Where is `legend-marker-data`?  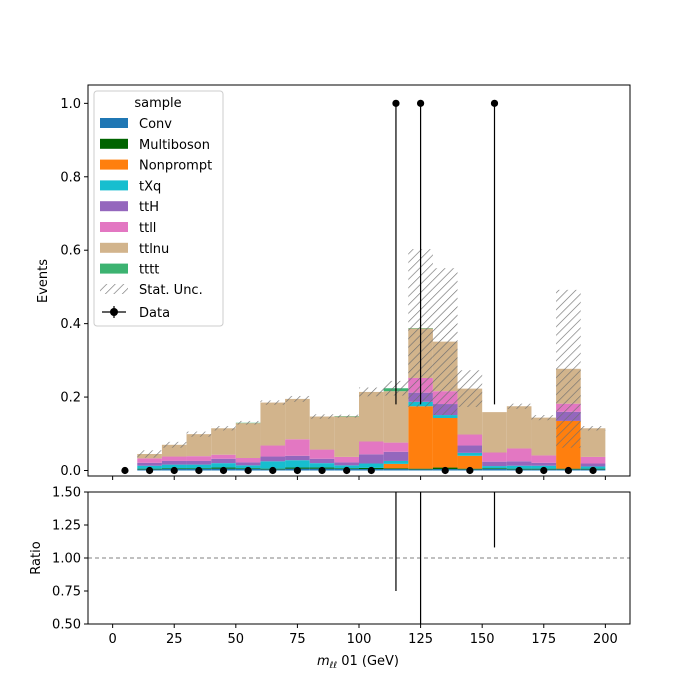 legend-marker-data is located at coordinates (114, 312).